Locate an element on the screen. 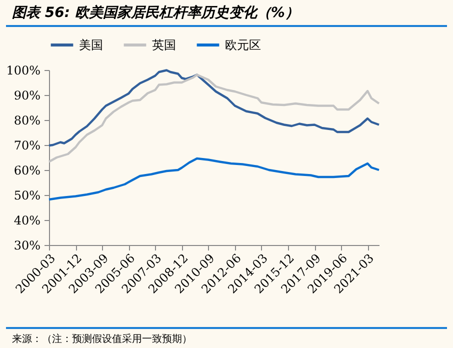  legend-label: 英国 is located at coordinates (164, 45).